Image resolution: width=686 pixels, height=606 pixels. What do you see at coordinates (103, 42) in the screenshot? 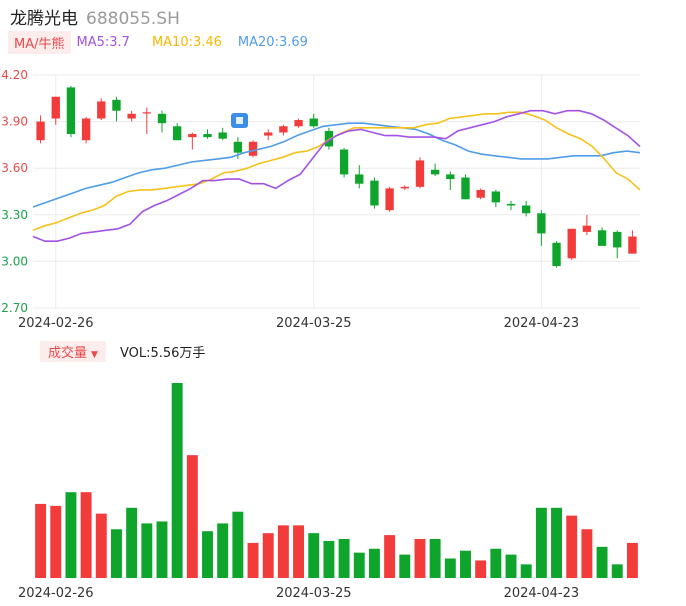
I see `ma5-legend: MA5:3.7` at bounding box center [103, 42].